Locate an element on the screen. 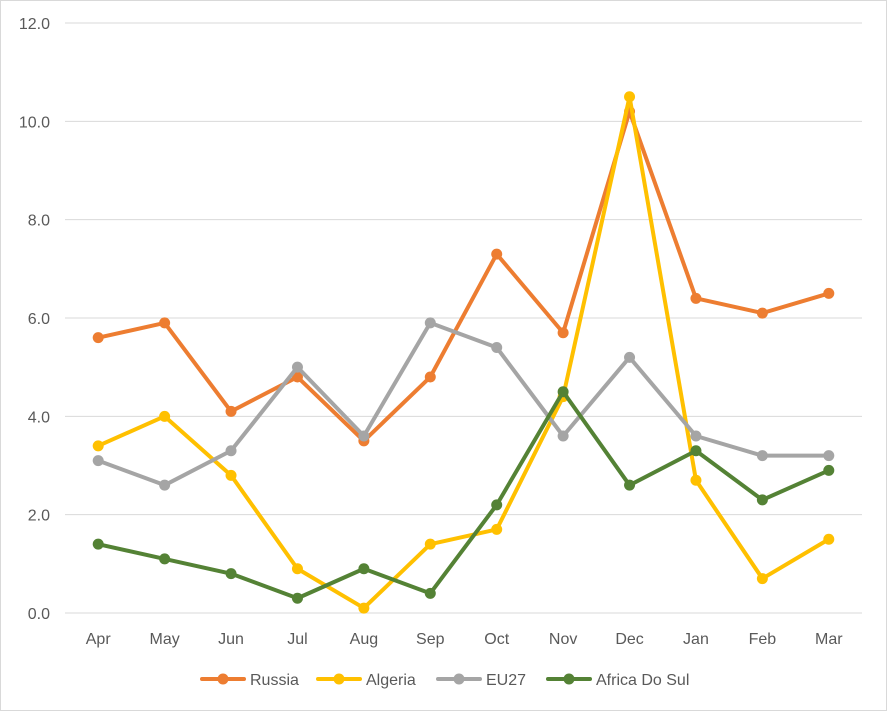  y-tick-label: 0.0 is located at coordinates (39, 614).